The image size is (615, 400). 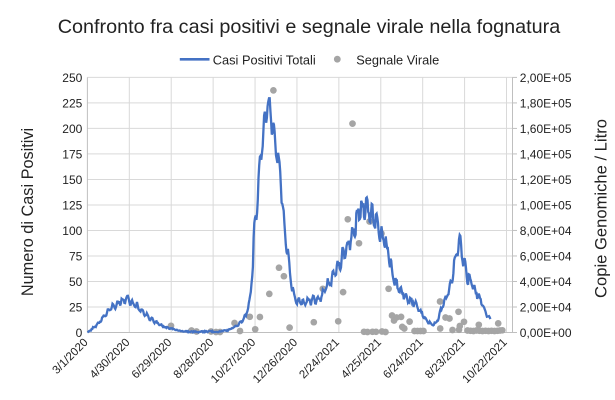 What do you see at coordinates (546, 129) in the screenshot?
I see `svg-text: 1,60E+05` at bounding box center [546, 129].